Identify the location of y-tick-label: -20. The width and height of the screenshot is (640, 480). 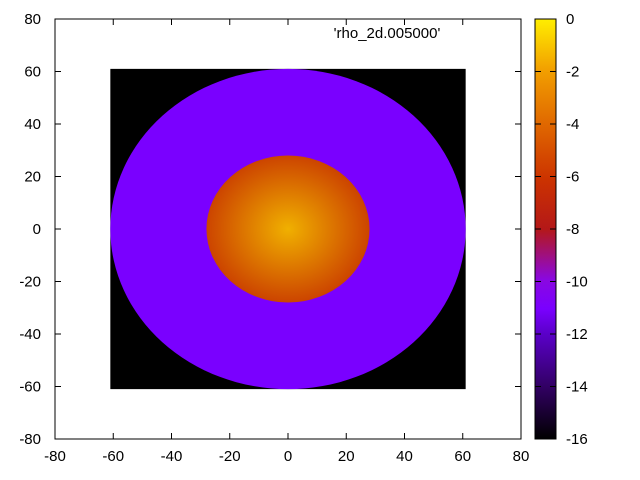
(30, 282).